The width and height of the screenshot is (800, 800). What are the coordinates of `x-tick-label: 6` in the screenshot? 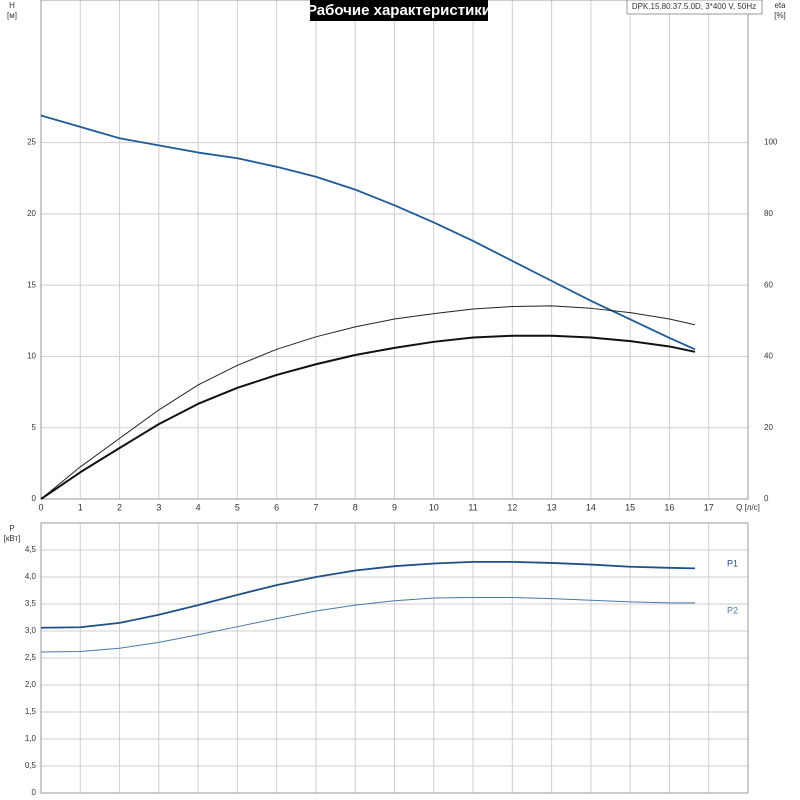 It's located at (276, 507).